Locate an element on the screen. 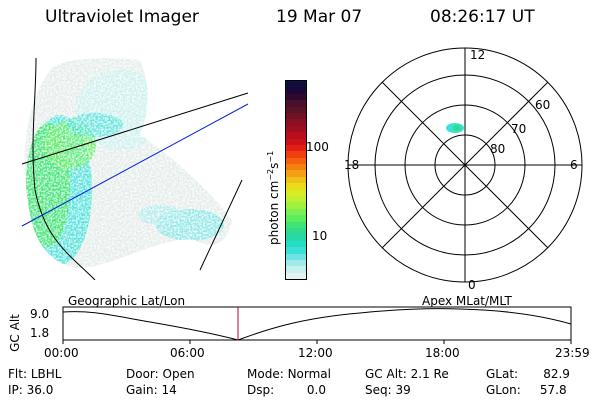  timeline-tick-1200: 12:00 is located at coordinates (315, 353).